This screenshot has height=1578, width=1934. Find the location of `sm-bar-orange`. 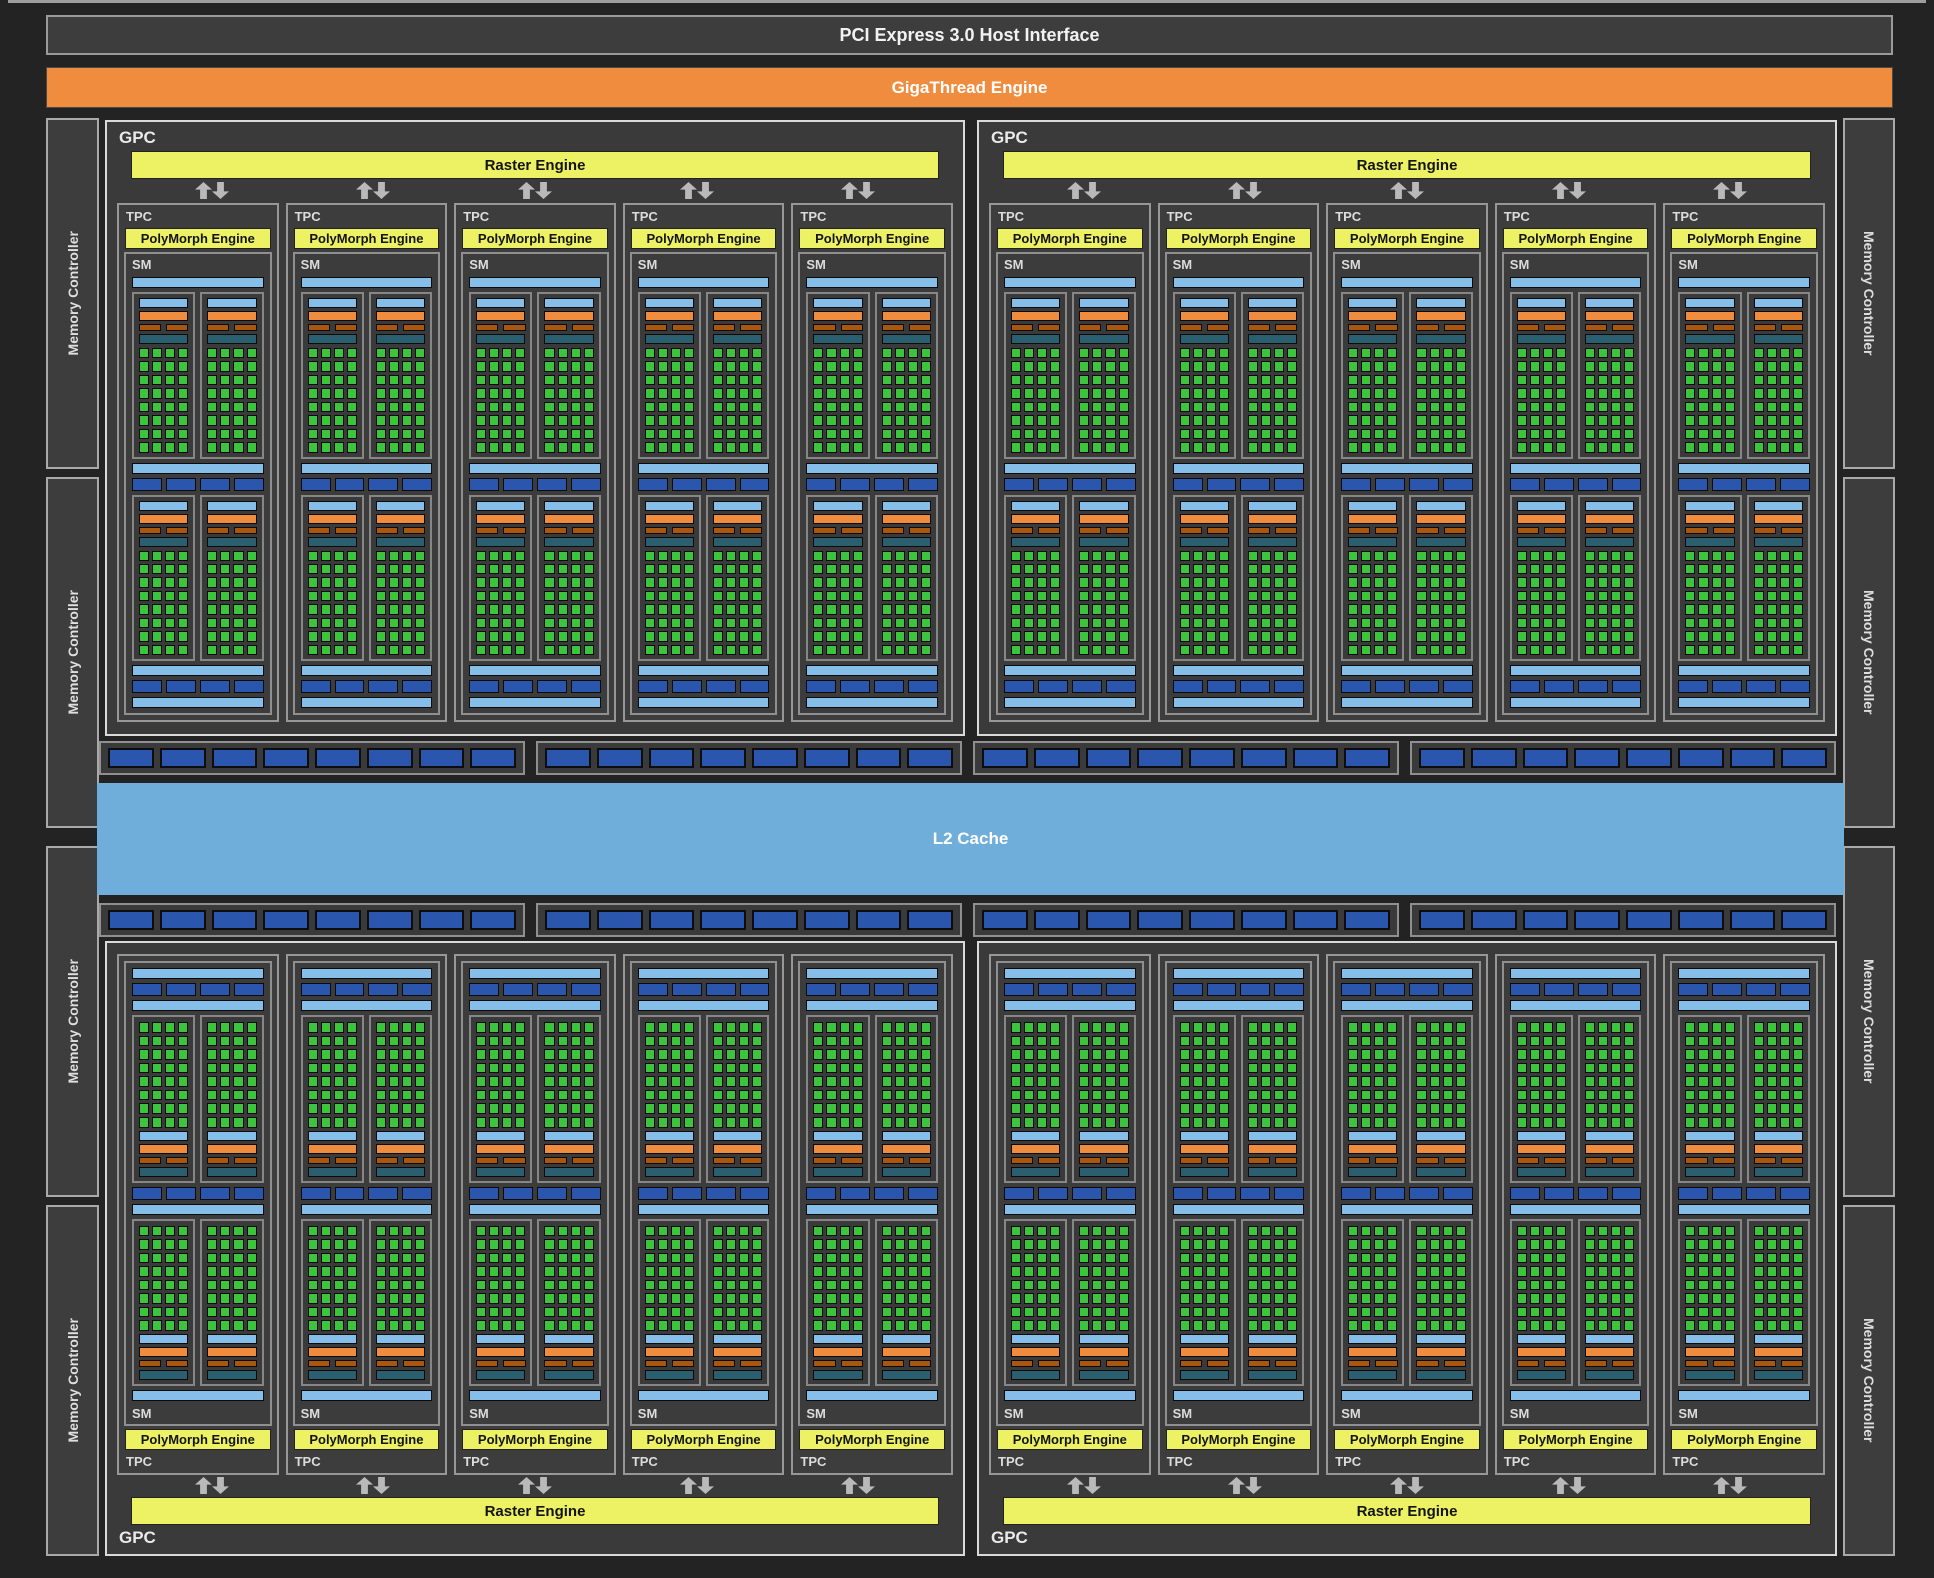

sm-bar-orange is located at coordinates (906, 518).